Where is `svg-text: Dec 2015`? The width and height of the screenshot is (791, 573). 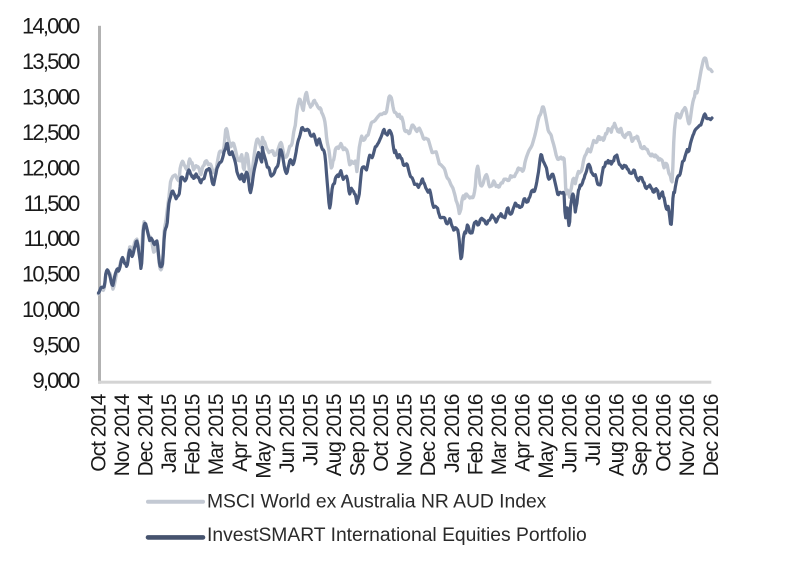 svg-text: Dec 2015 is located at coordinates (428, 435).